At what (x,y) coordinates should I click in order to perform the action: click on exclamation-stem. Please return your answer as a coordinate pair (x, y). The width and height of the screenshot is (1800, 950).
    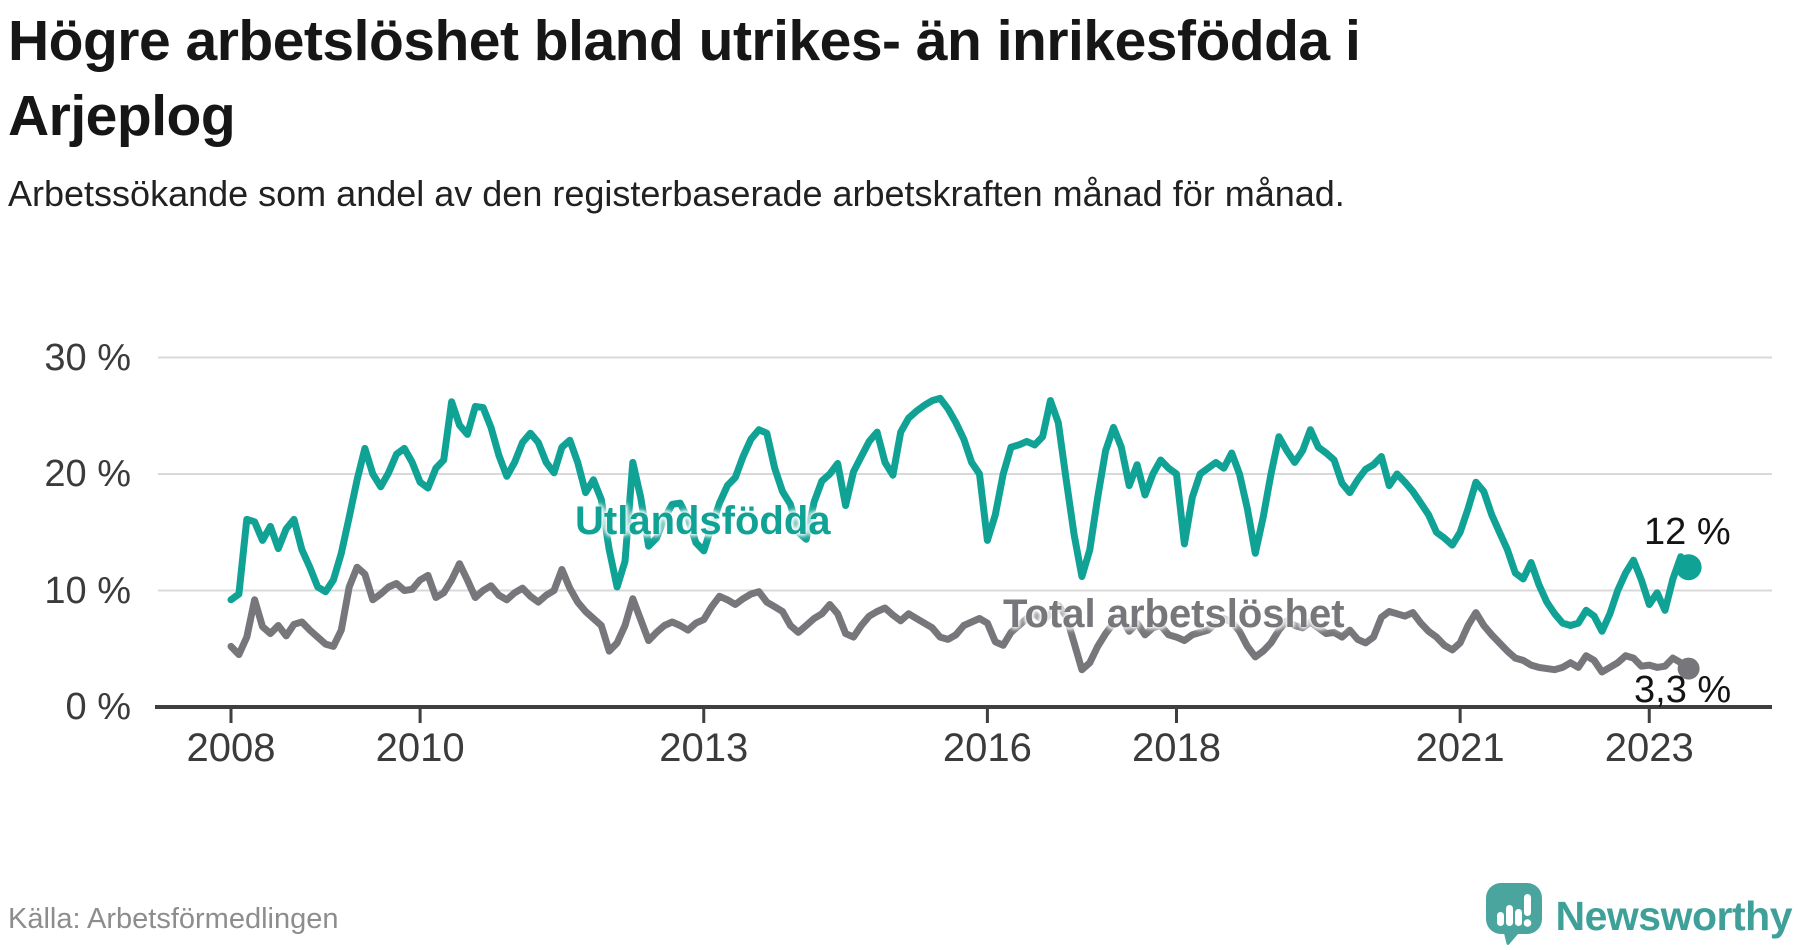
    Looking at the image, I should click on (1527, 905).